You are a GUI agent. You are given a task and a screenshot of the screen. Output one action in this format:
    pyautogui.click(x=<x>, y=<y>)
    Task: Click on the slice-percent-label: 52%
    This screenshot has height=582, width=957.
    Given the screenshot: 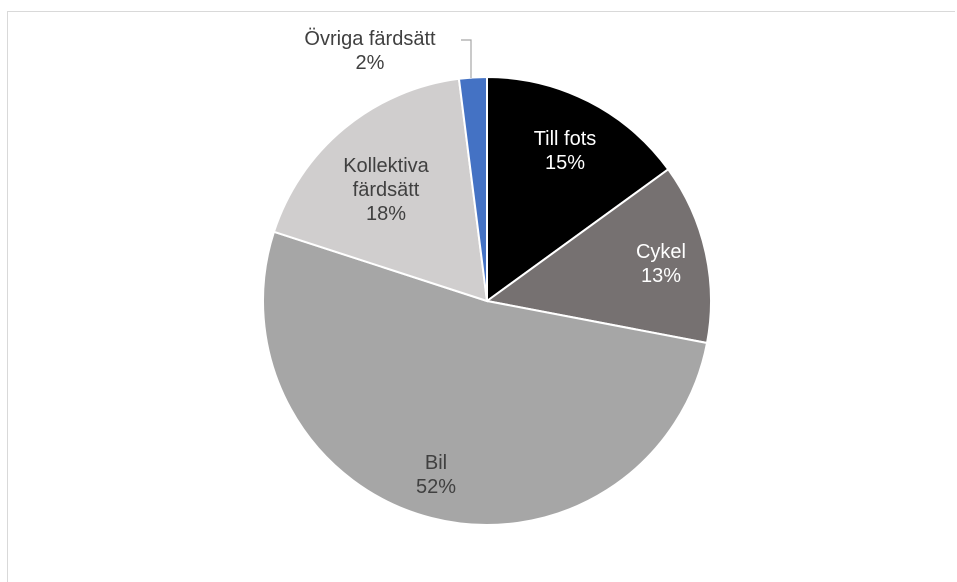 What is the action you would take?
    pyautogui.click(x=436, y=487)
    